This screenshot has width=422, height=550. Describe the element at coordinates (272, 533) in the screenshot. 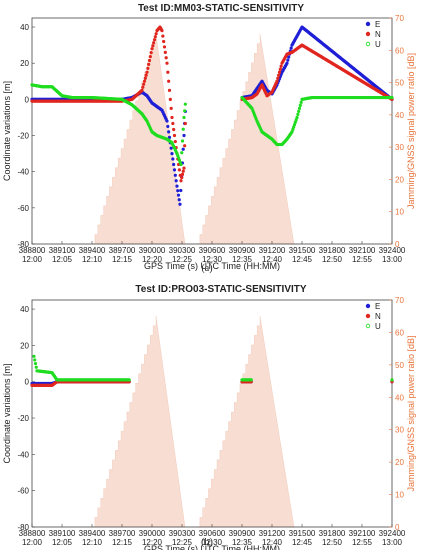

I see `x-tick-gps-label: 391200` at that location.